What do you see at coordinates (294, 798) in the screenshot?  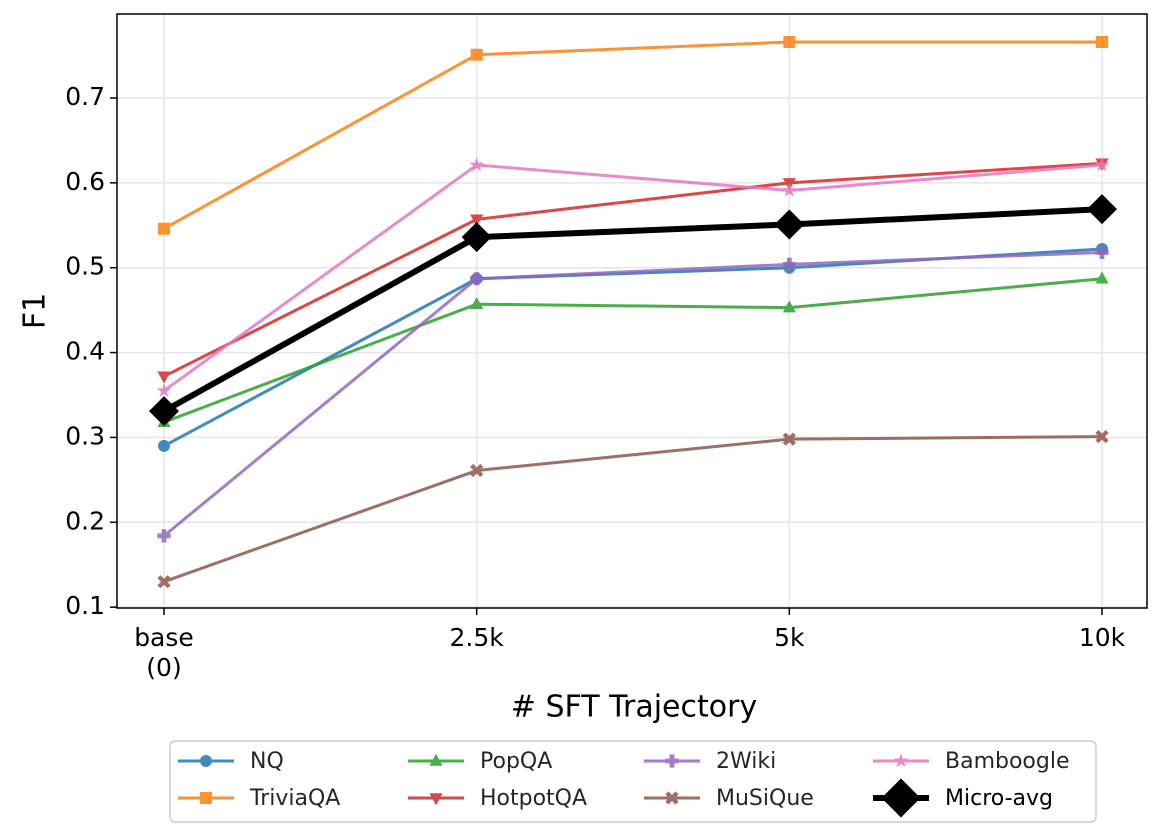 I see `legend-label: TriviaQA` at bounding box center [294, 798].